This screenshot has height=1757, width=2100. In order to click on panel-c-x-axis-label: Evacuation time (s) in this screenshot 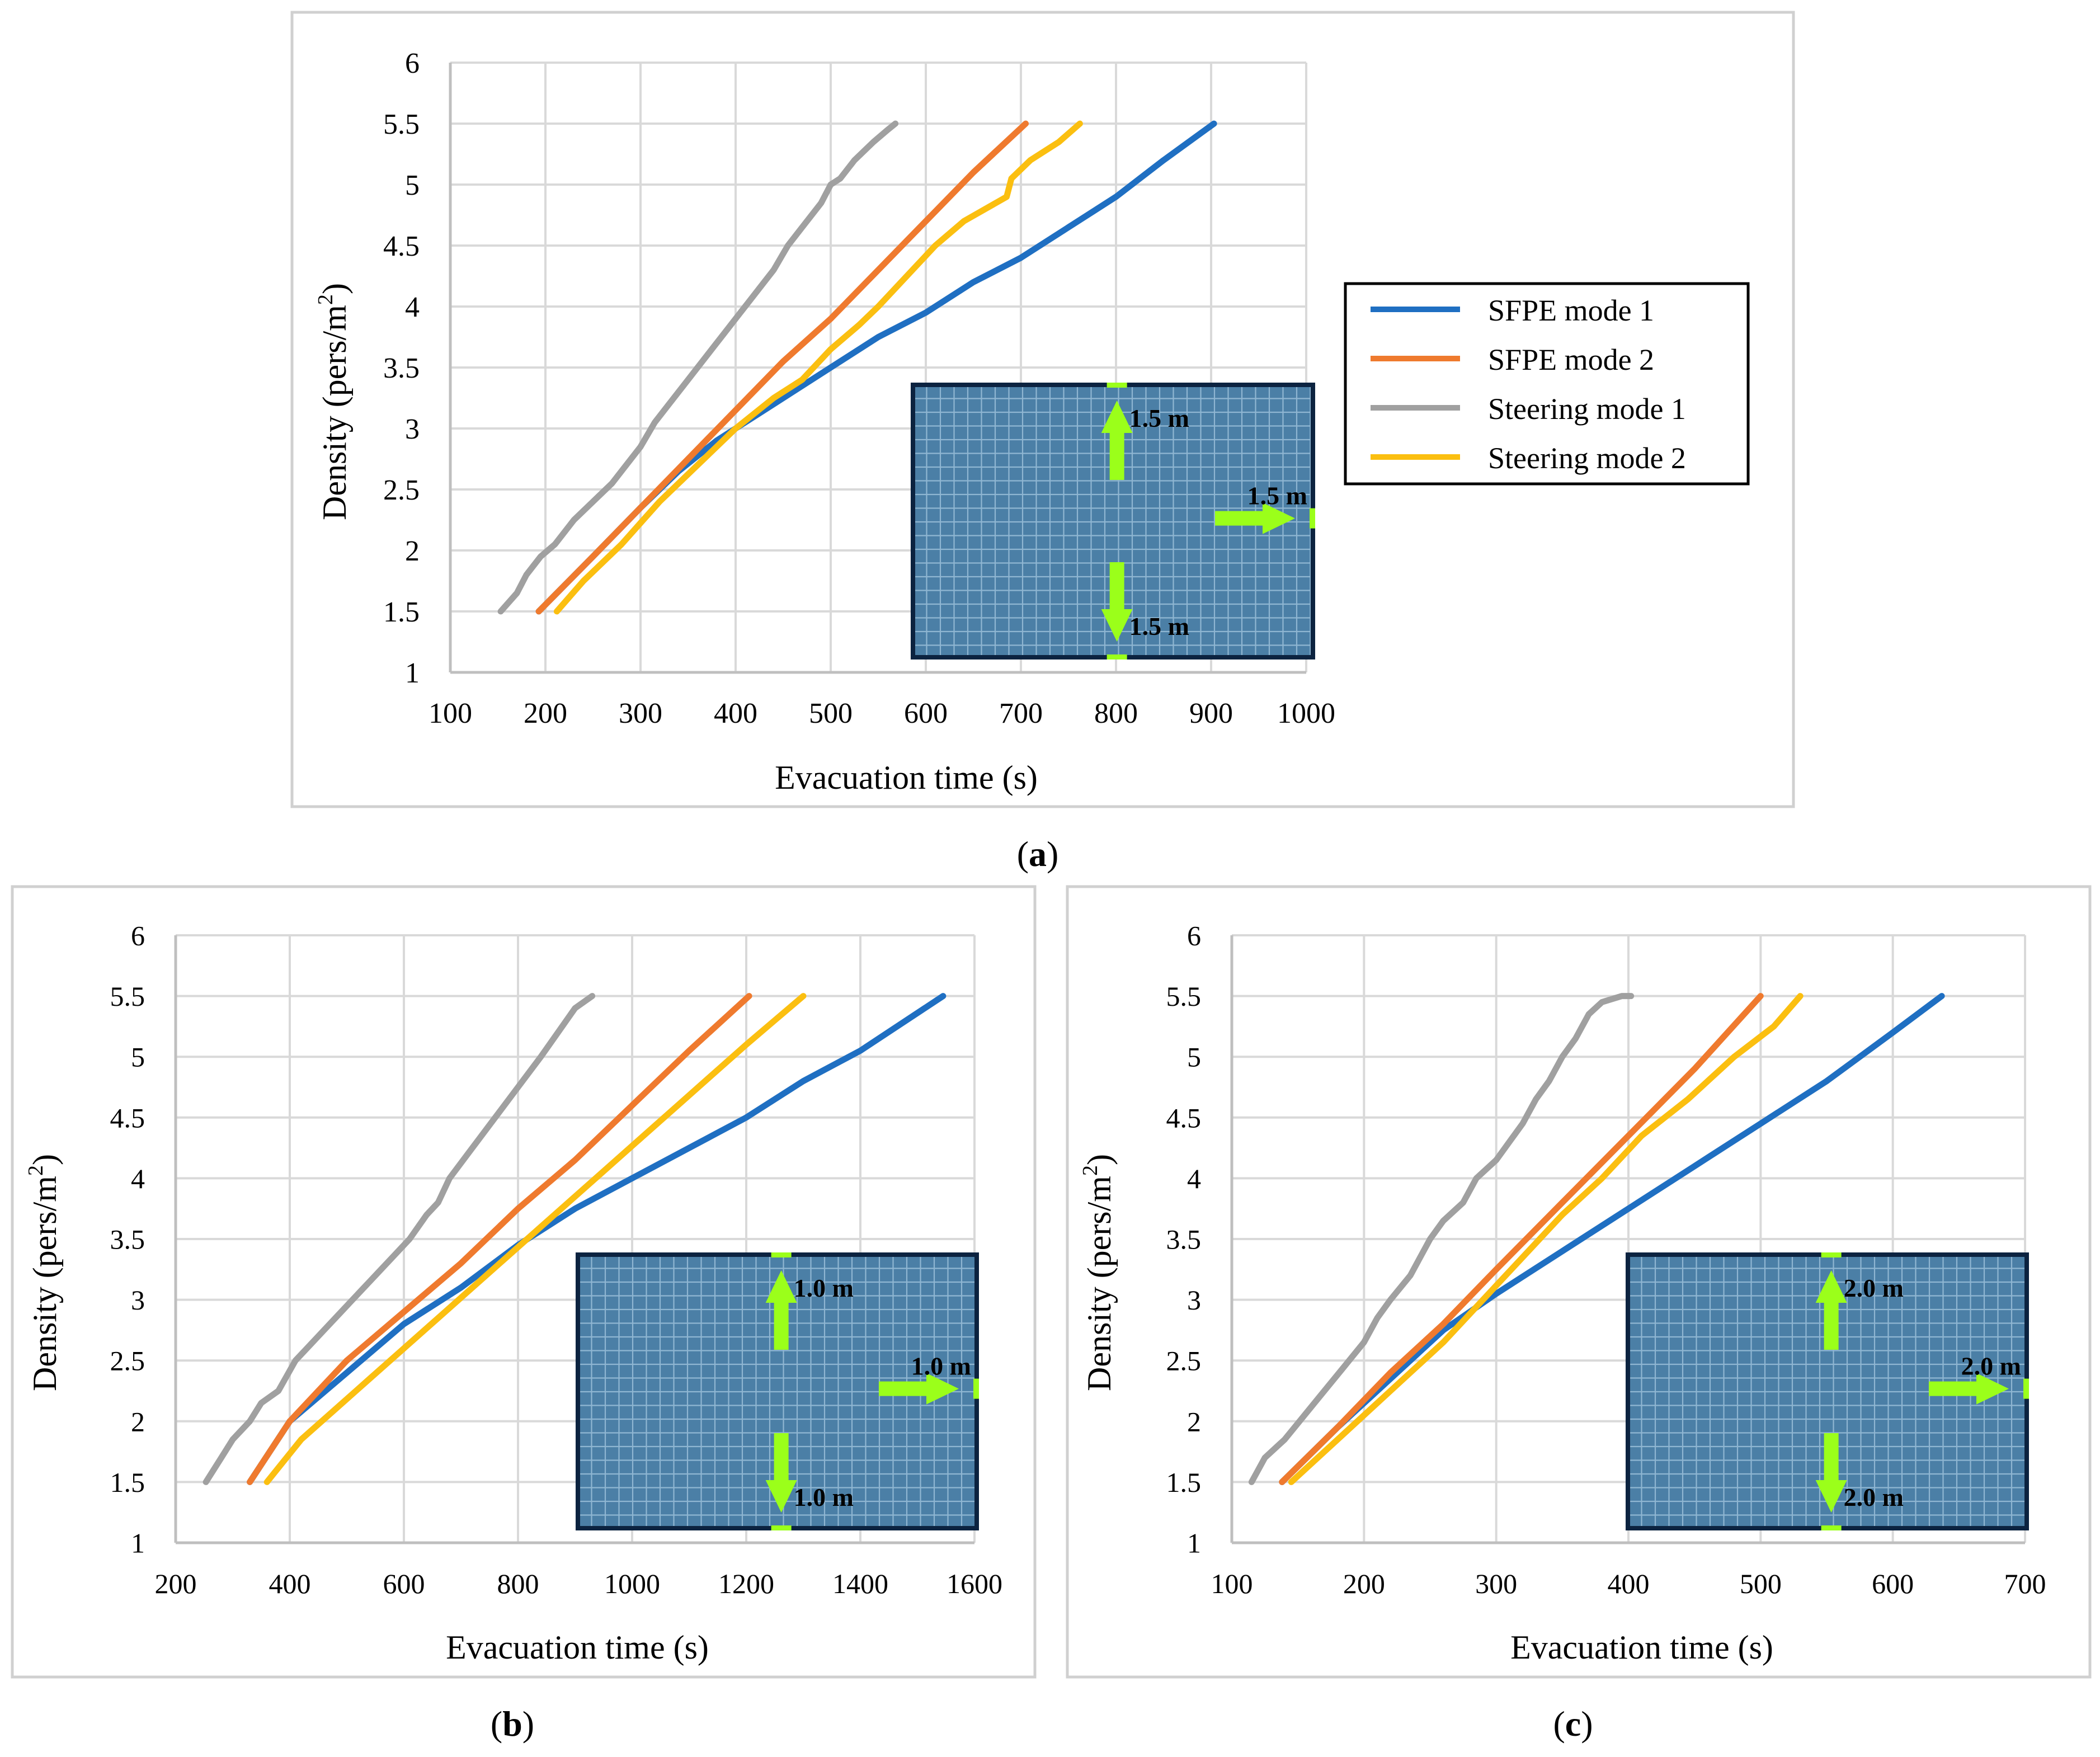, I will do `click(1641, 1648)`.